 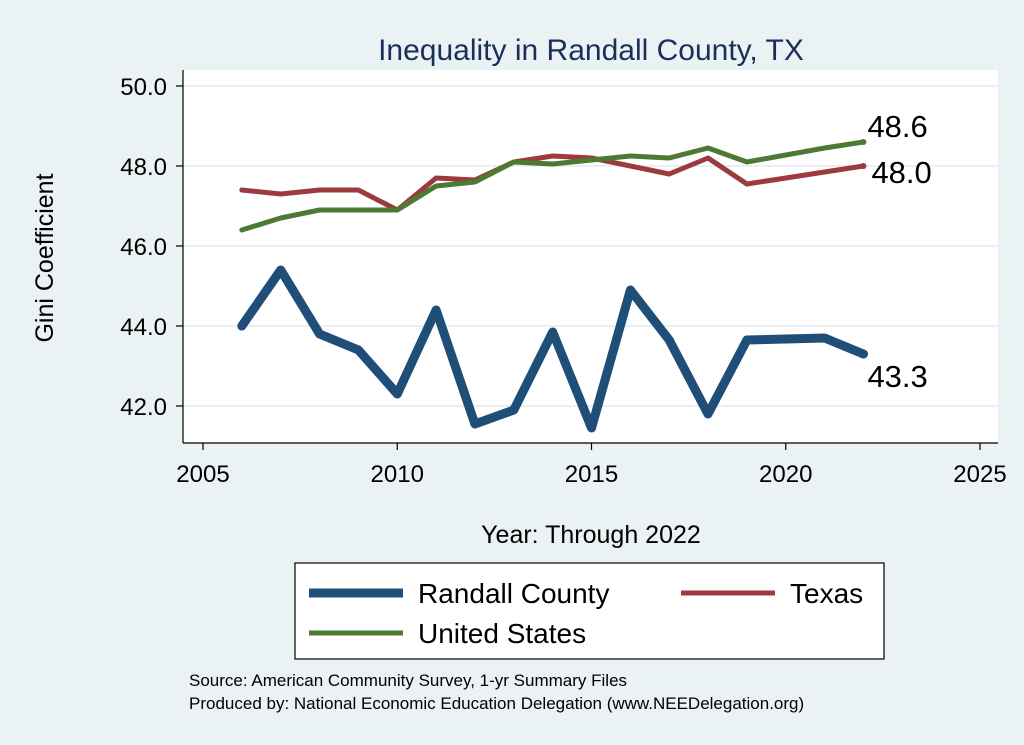 What do you see at coordinates (202, 474) in the screenshot?
I see `x-tick-label: 2005` at bounding box center [202, 474].